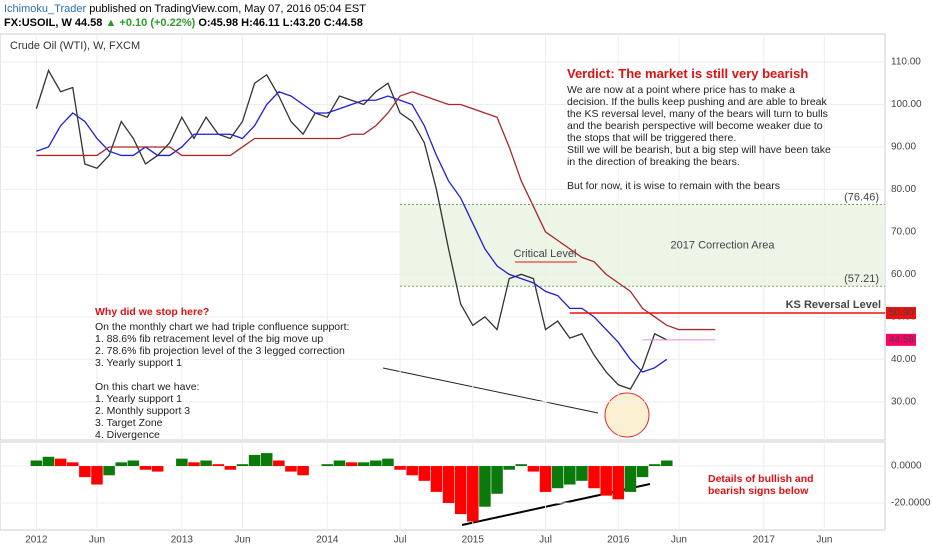 The image size is (932, 550). I want to click on why-line, so click(222, 375).